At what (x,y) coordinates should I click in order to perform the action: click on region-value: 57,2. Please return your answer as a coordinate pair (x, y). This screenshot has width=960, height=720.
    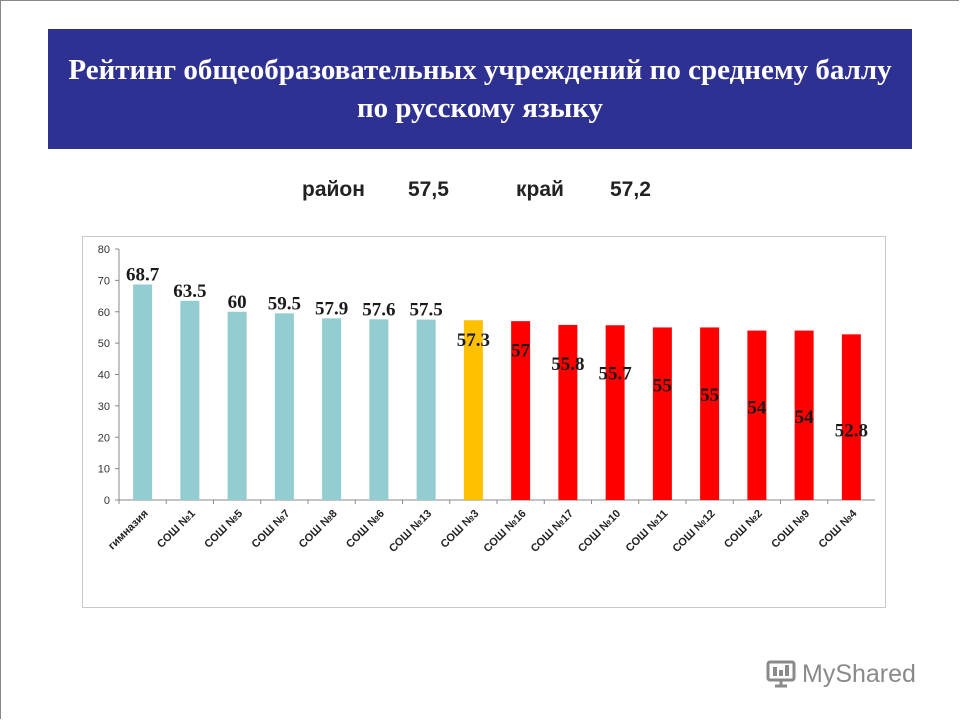
    Looking at the image, I should click on (630, 189).